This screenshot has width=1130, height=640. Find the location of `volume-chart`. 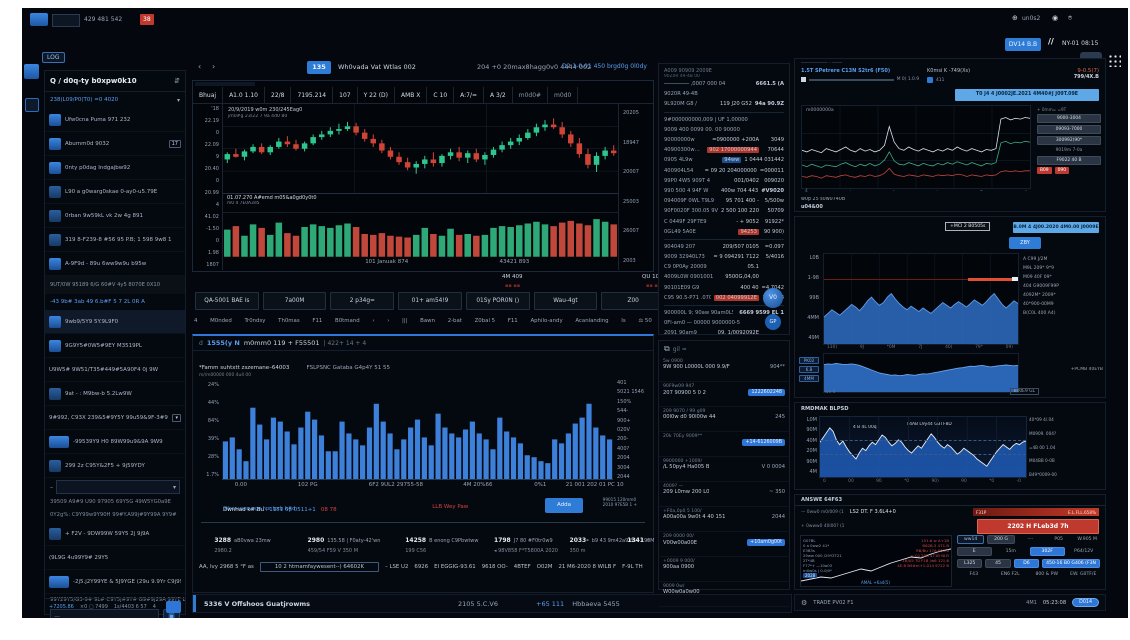

volume-chart is located at coordinates (420, 235).